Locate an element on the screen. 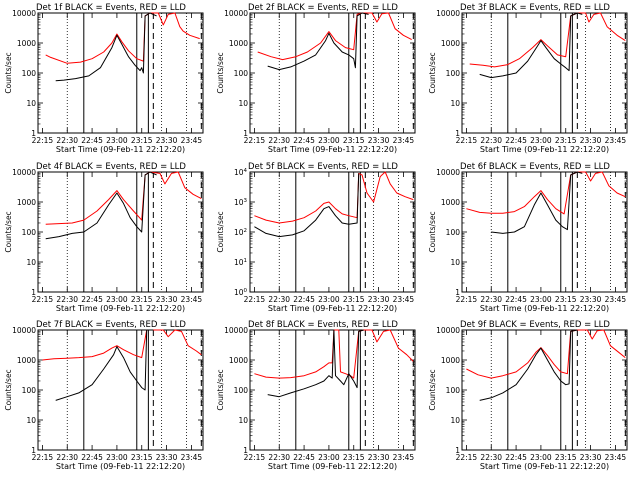 This screenshot has width=640, height=484. panel-title: Det 4f BLACK = Events, RED = LLD is located at coordinates (111, 167).